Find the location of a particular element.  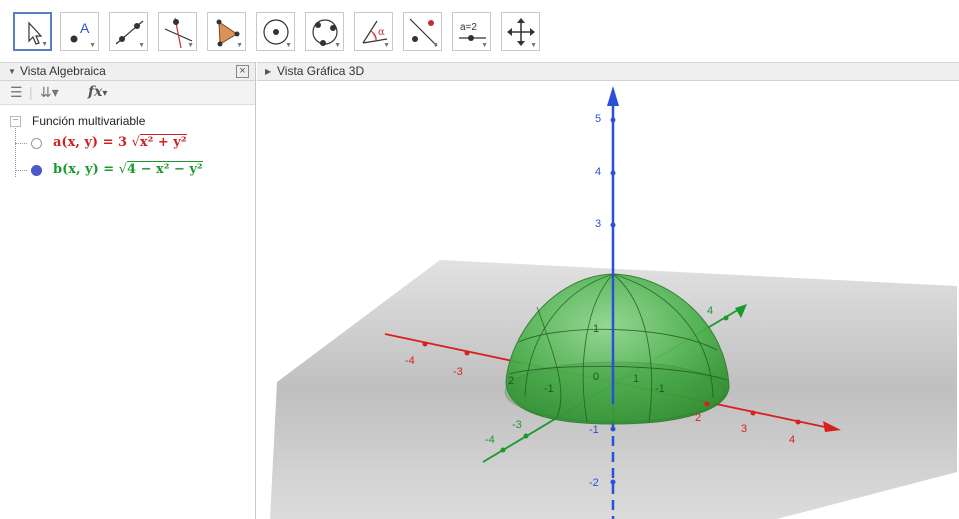

circle-three-points-icon is located at coordinates (325, 32).